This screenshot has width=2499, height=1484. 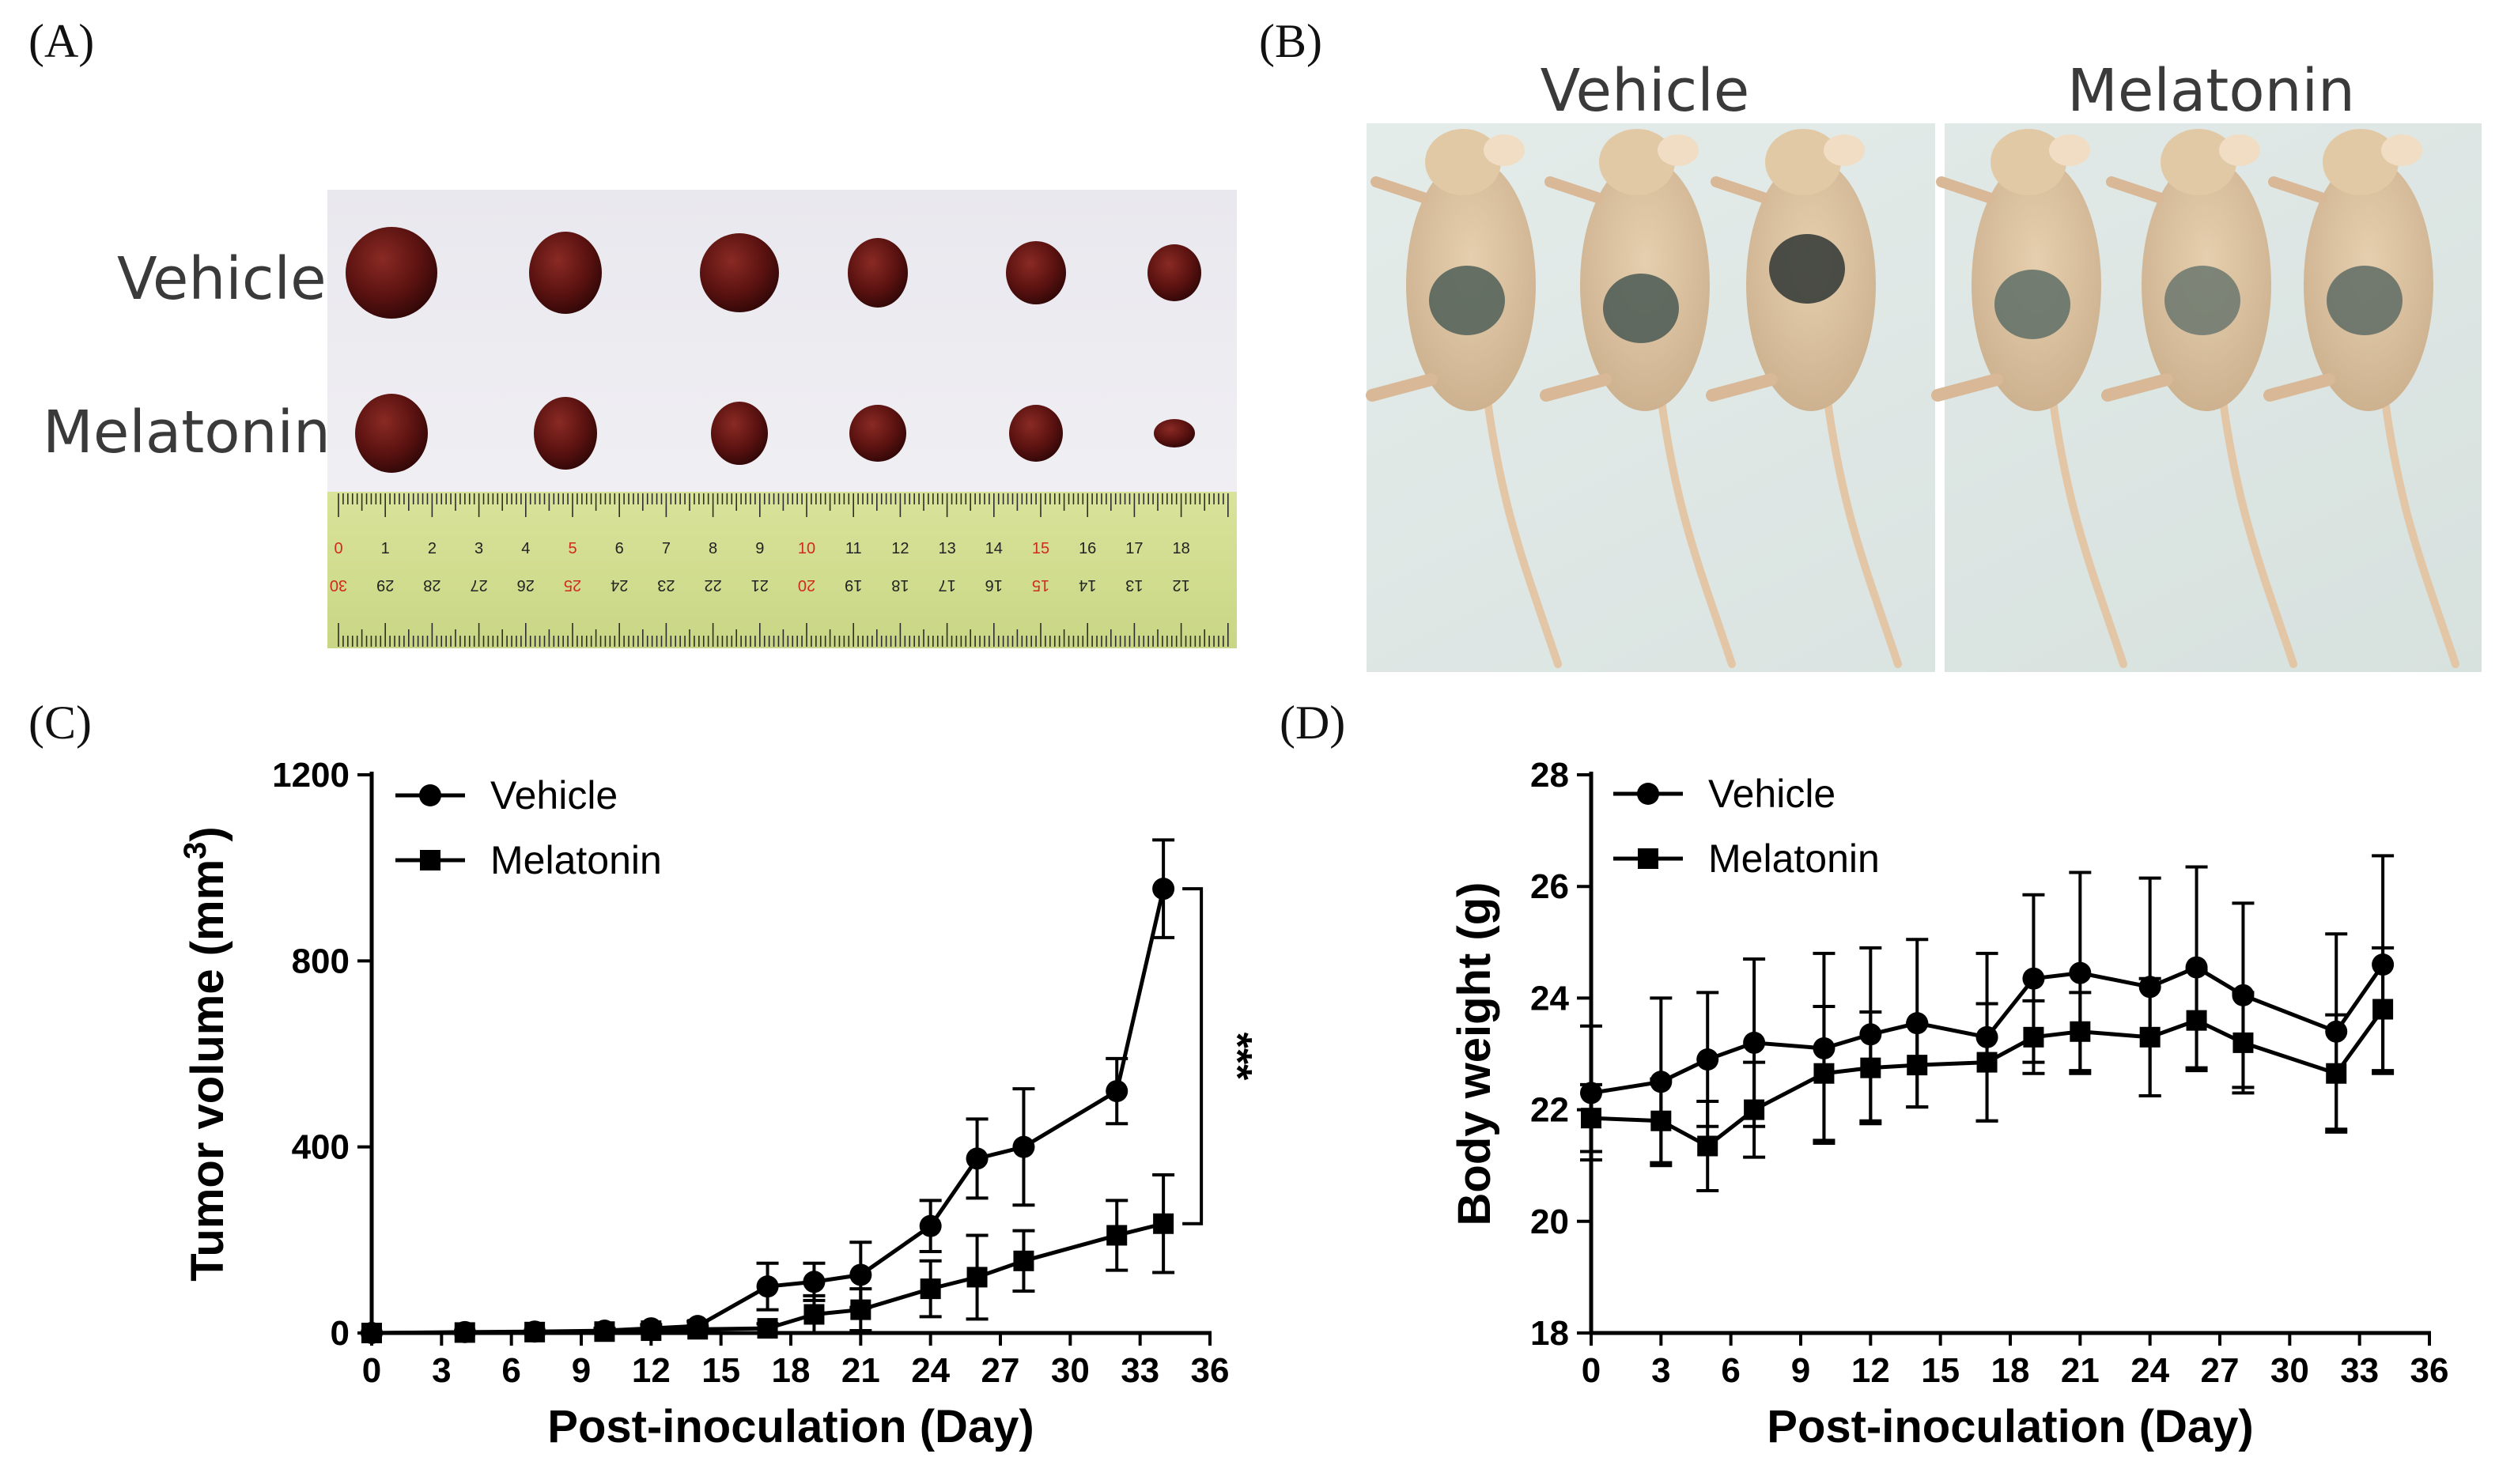 I want to click on y-axis-title-main: Tumor volume (mm, so click(x=207, y=1070).